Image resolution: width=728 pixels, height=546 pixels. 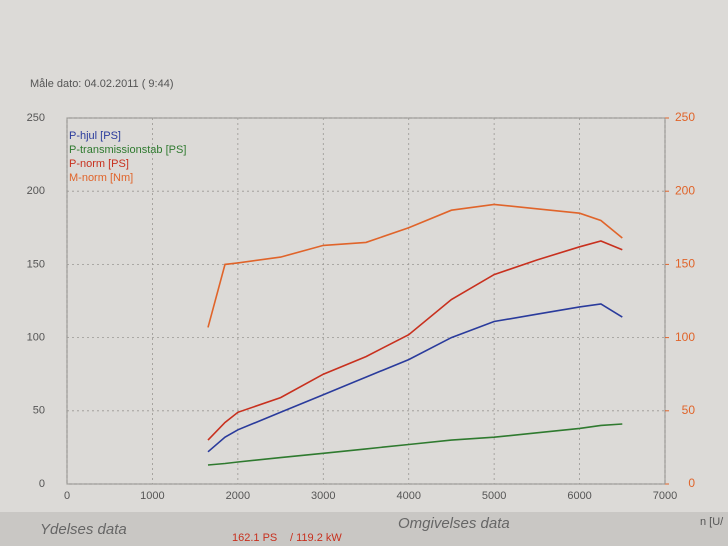 I want to click on x-tick-label: 1000, so click(x=152, y=496).